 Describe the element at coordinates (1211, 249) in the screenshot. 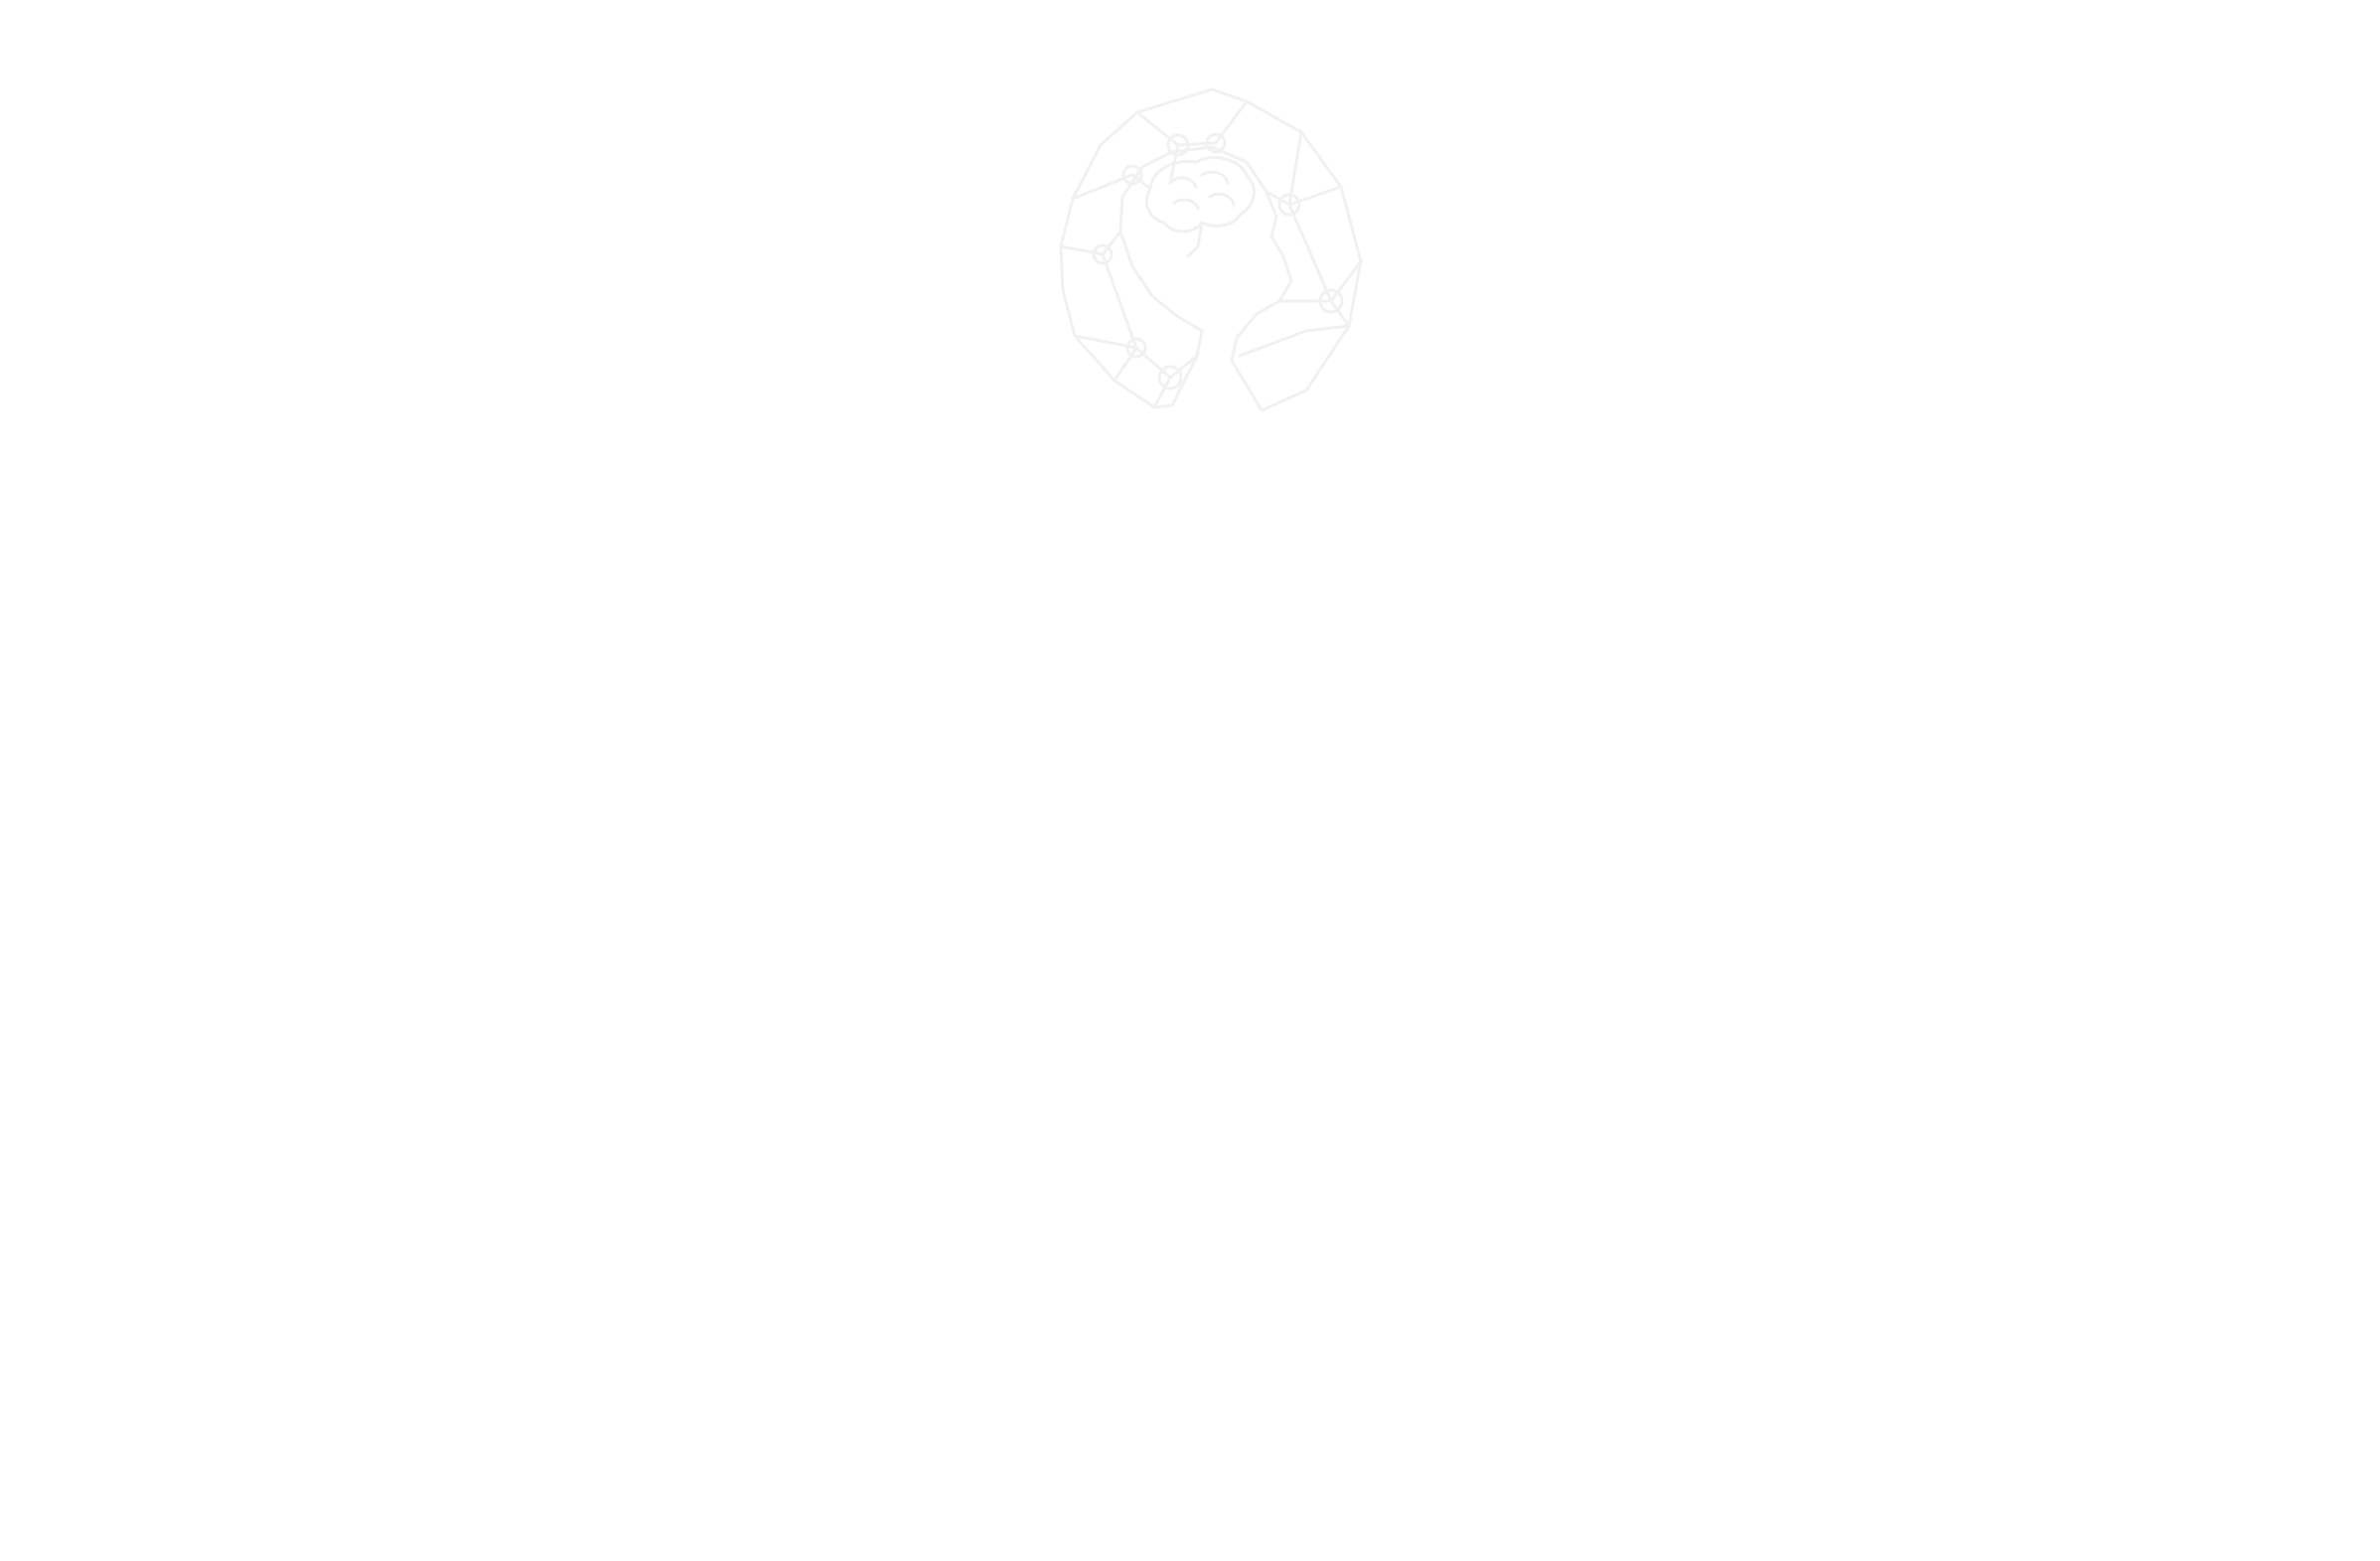

I see `head-brain-network-icon` at that location.